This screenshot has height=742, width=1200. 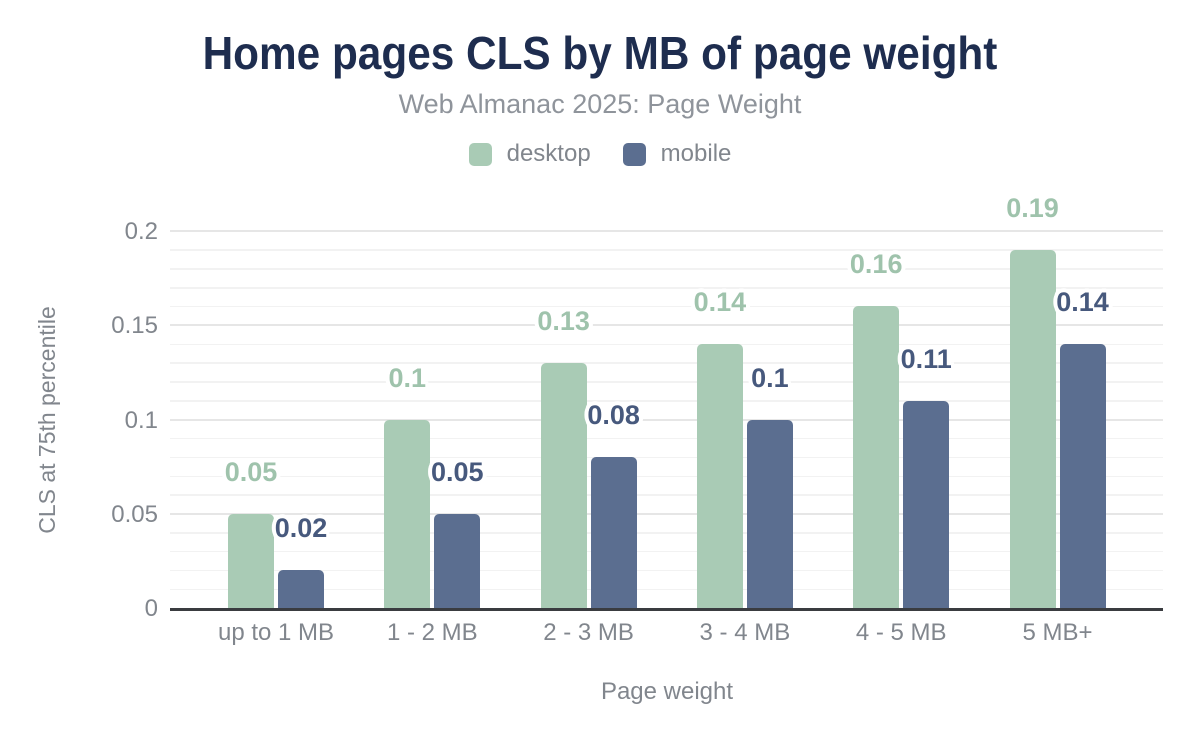 What do you see at coordinates (1032, 207) in the screenshot?
I see `bar-value-label: 0.19` at bounding box center [1032, 207].